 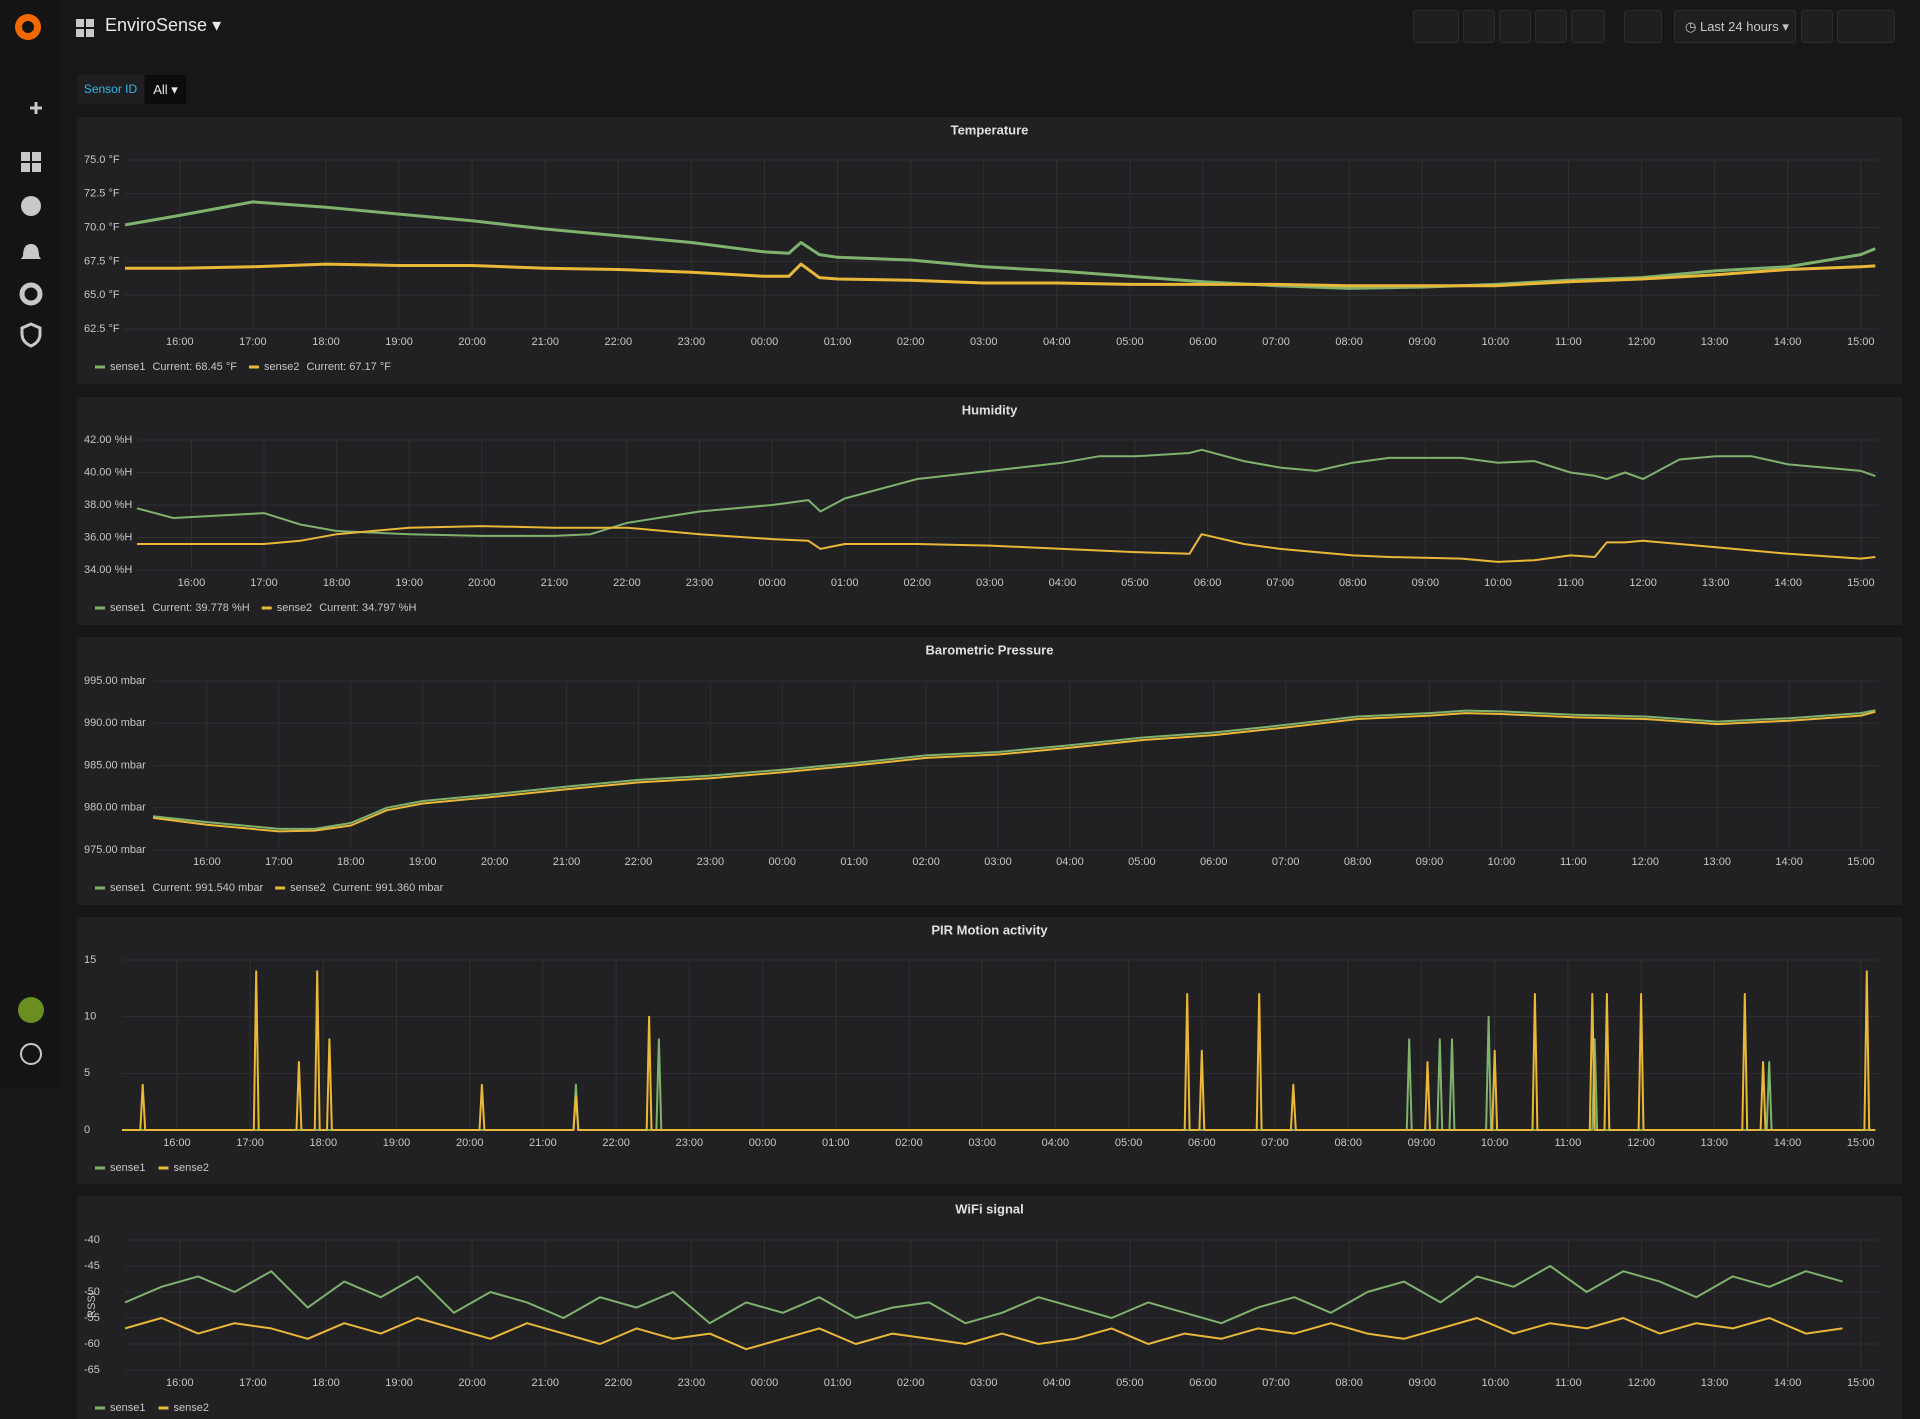 I want to click on y-axis-label: RSSI, so click(x=92, y=1305).